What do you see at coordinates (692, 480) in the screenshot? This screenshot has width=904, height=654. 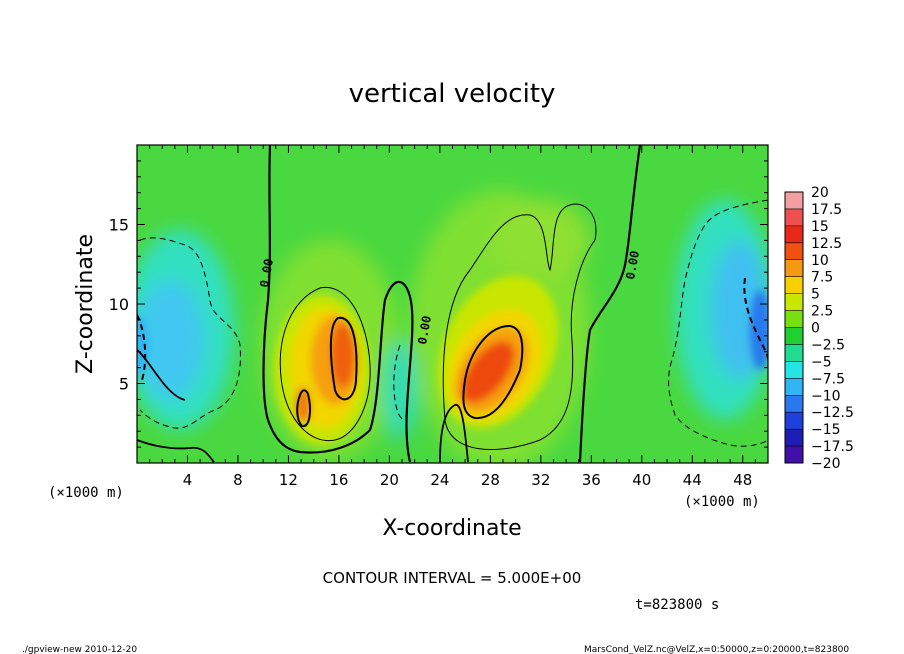 I see `x-tick-label: 44` at bounding box center [692, 480].